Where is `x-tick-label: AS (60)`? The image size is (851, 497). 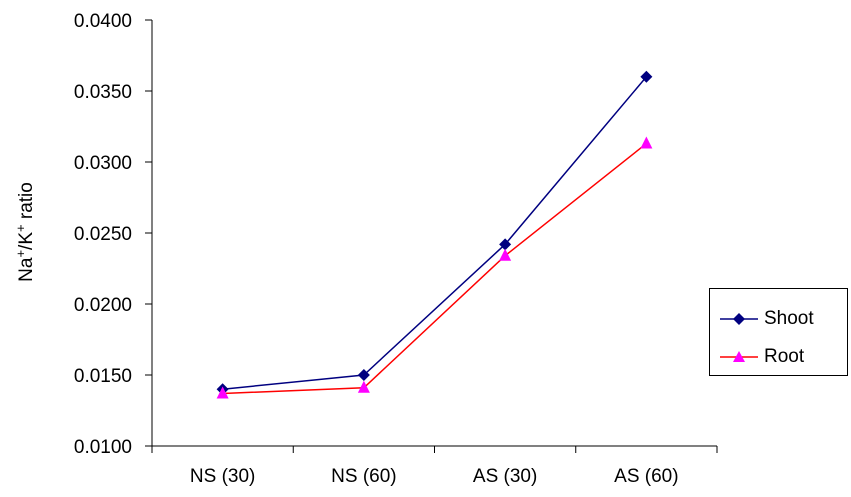 x-tick-label: AS (60) is located at coordinates (646, 476).